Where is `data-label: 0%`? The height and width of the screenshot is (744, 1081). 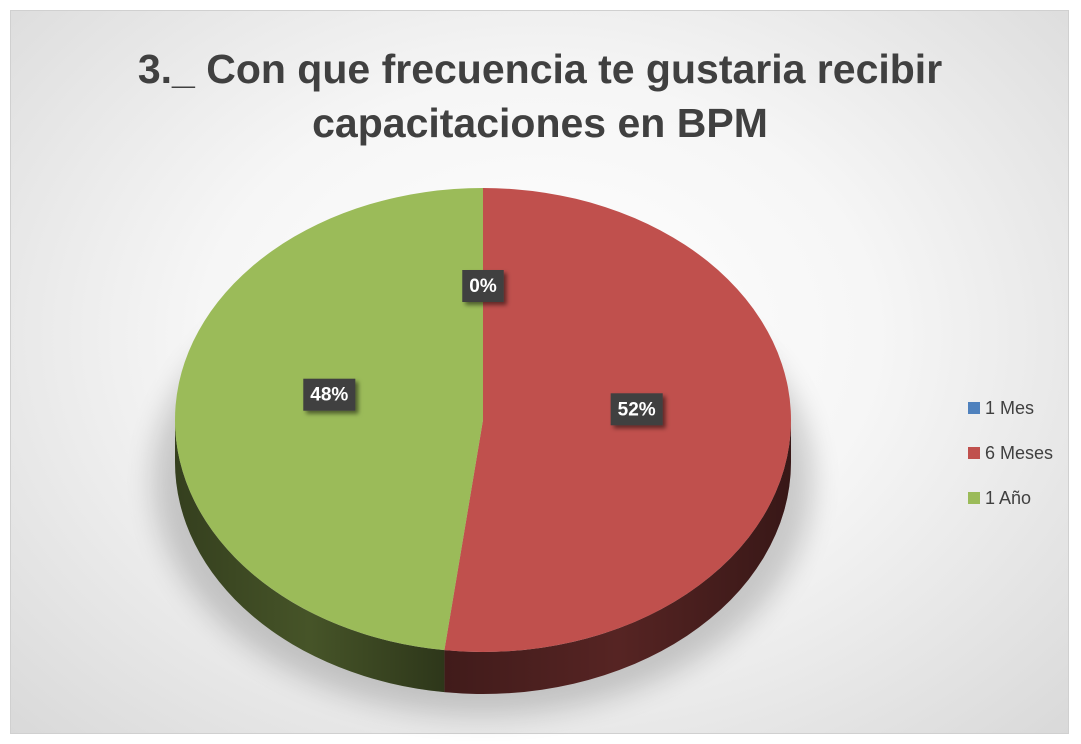 data-label: 0% is located at coordinates (483, 286).